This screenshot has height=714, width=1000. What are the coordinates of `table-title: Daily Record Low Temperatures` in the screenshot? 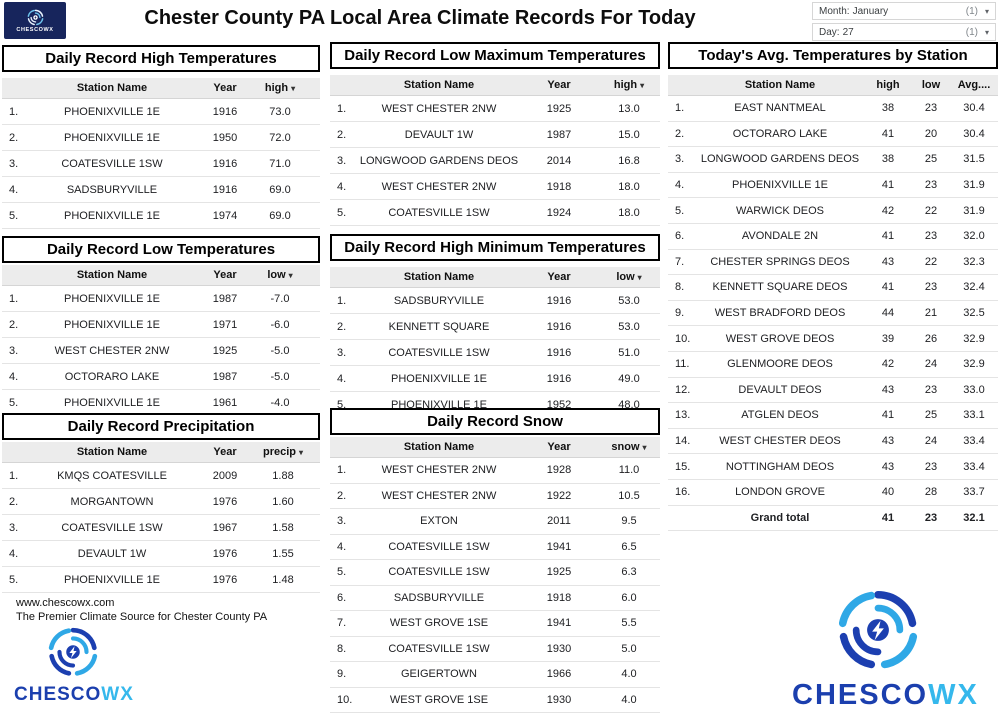 It's located at (161, 249).